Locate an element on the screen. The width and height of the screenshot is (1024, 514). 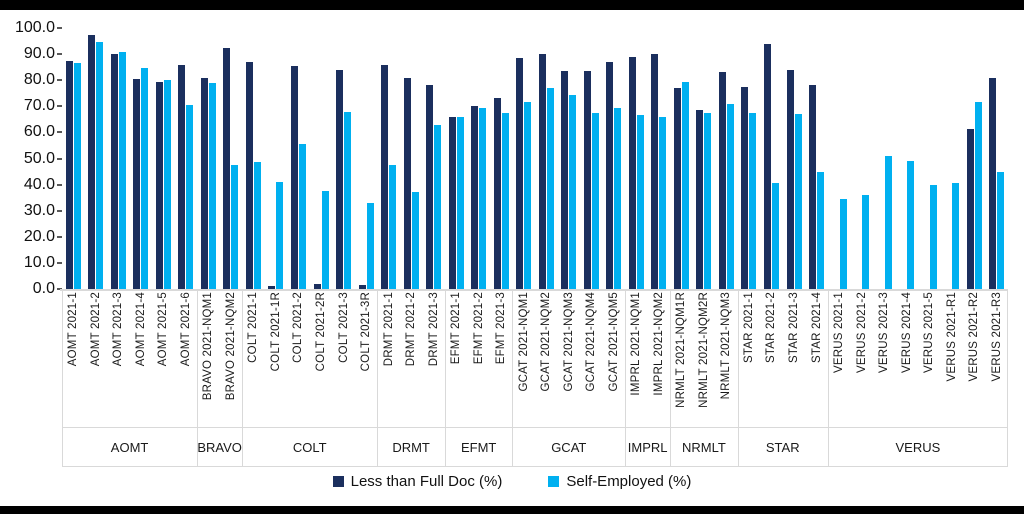
category-label: IMPRL 2021-NQM1 is located at coordinates (636, 344).